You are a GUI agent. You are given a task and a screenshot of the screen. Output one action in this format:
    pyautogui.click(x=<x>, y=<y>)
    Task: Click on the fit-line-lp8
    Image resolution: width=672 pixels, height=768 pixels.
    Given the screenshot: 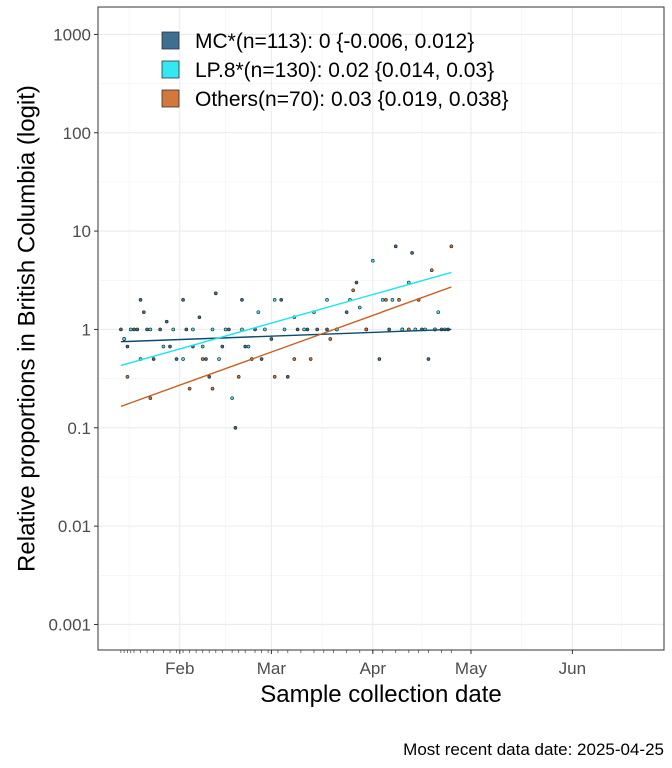 What is the action you would take?
    pyautogui.click(x=286, y=319)
    